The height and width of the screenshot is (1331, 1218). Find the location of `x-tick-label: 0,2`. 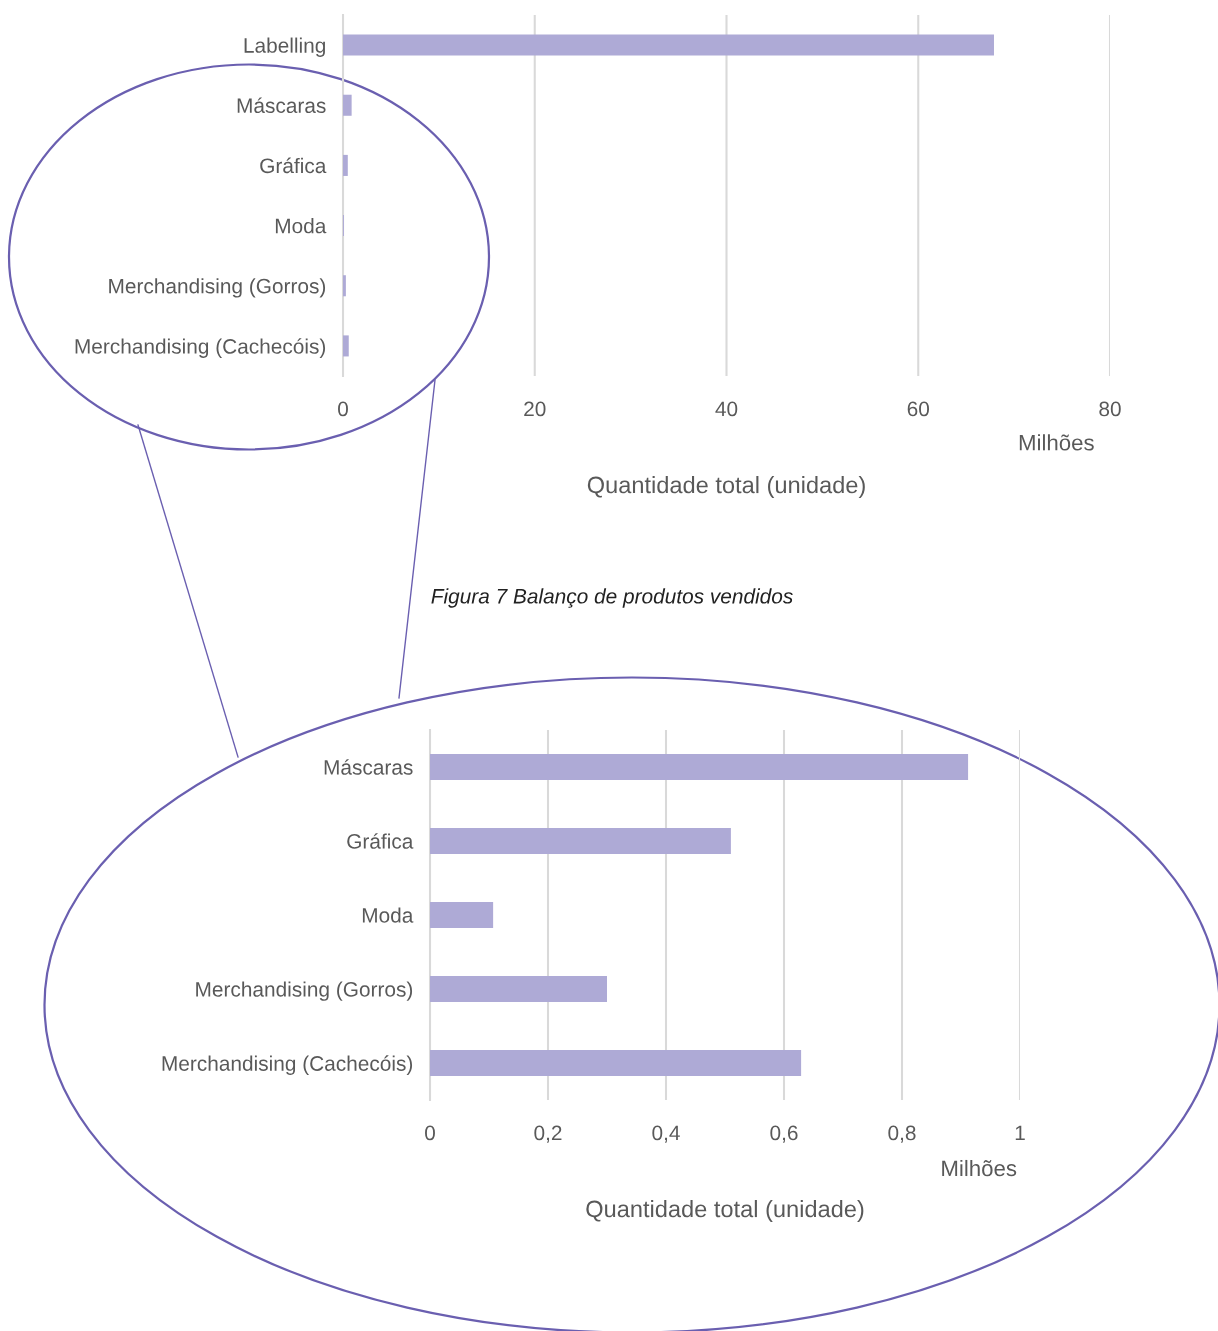

x-tick-label: 0,2 is located at coordinates (548, 1134).